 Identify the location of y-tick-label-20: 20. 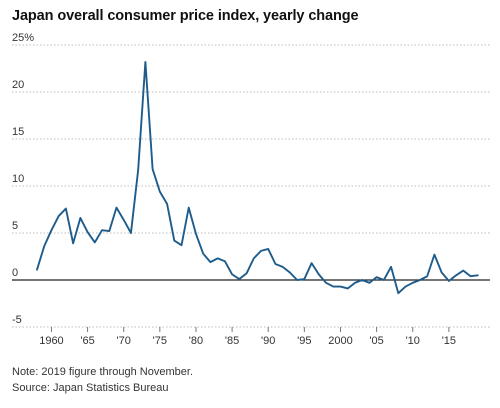
(18, 85).